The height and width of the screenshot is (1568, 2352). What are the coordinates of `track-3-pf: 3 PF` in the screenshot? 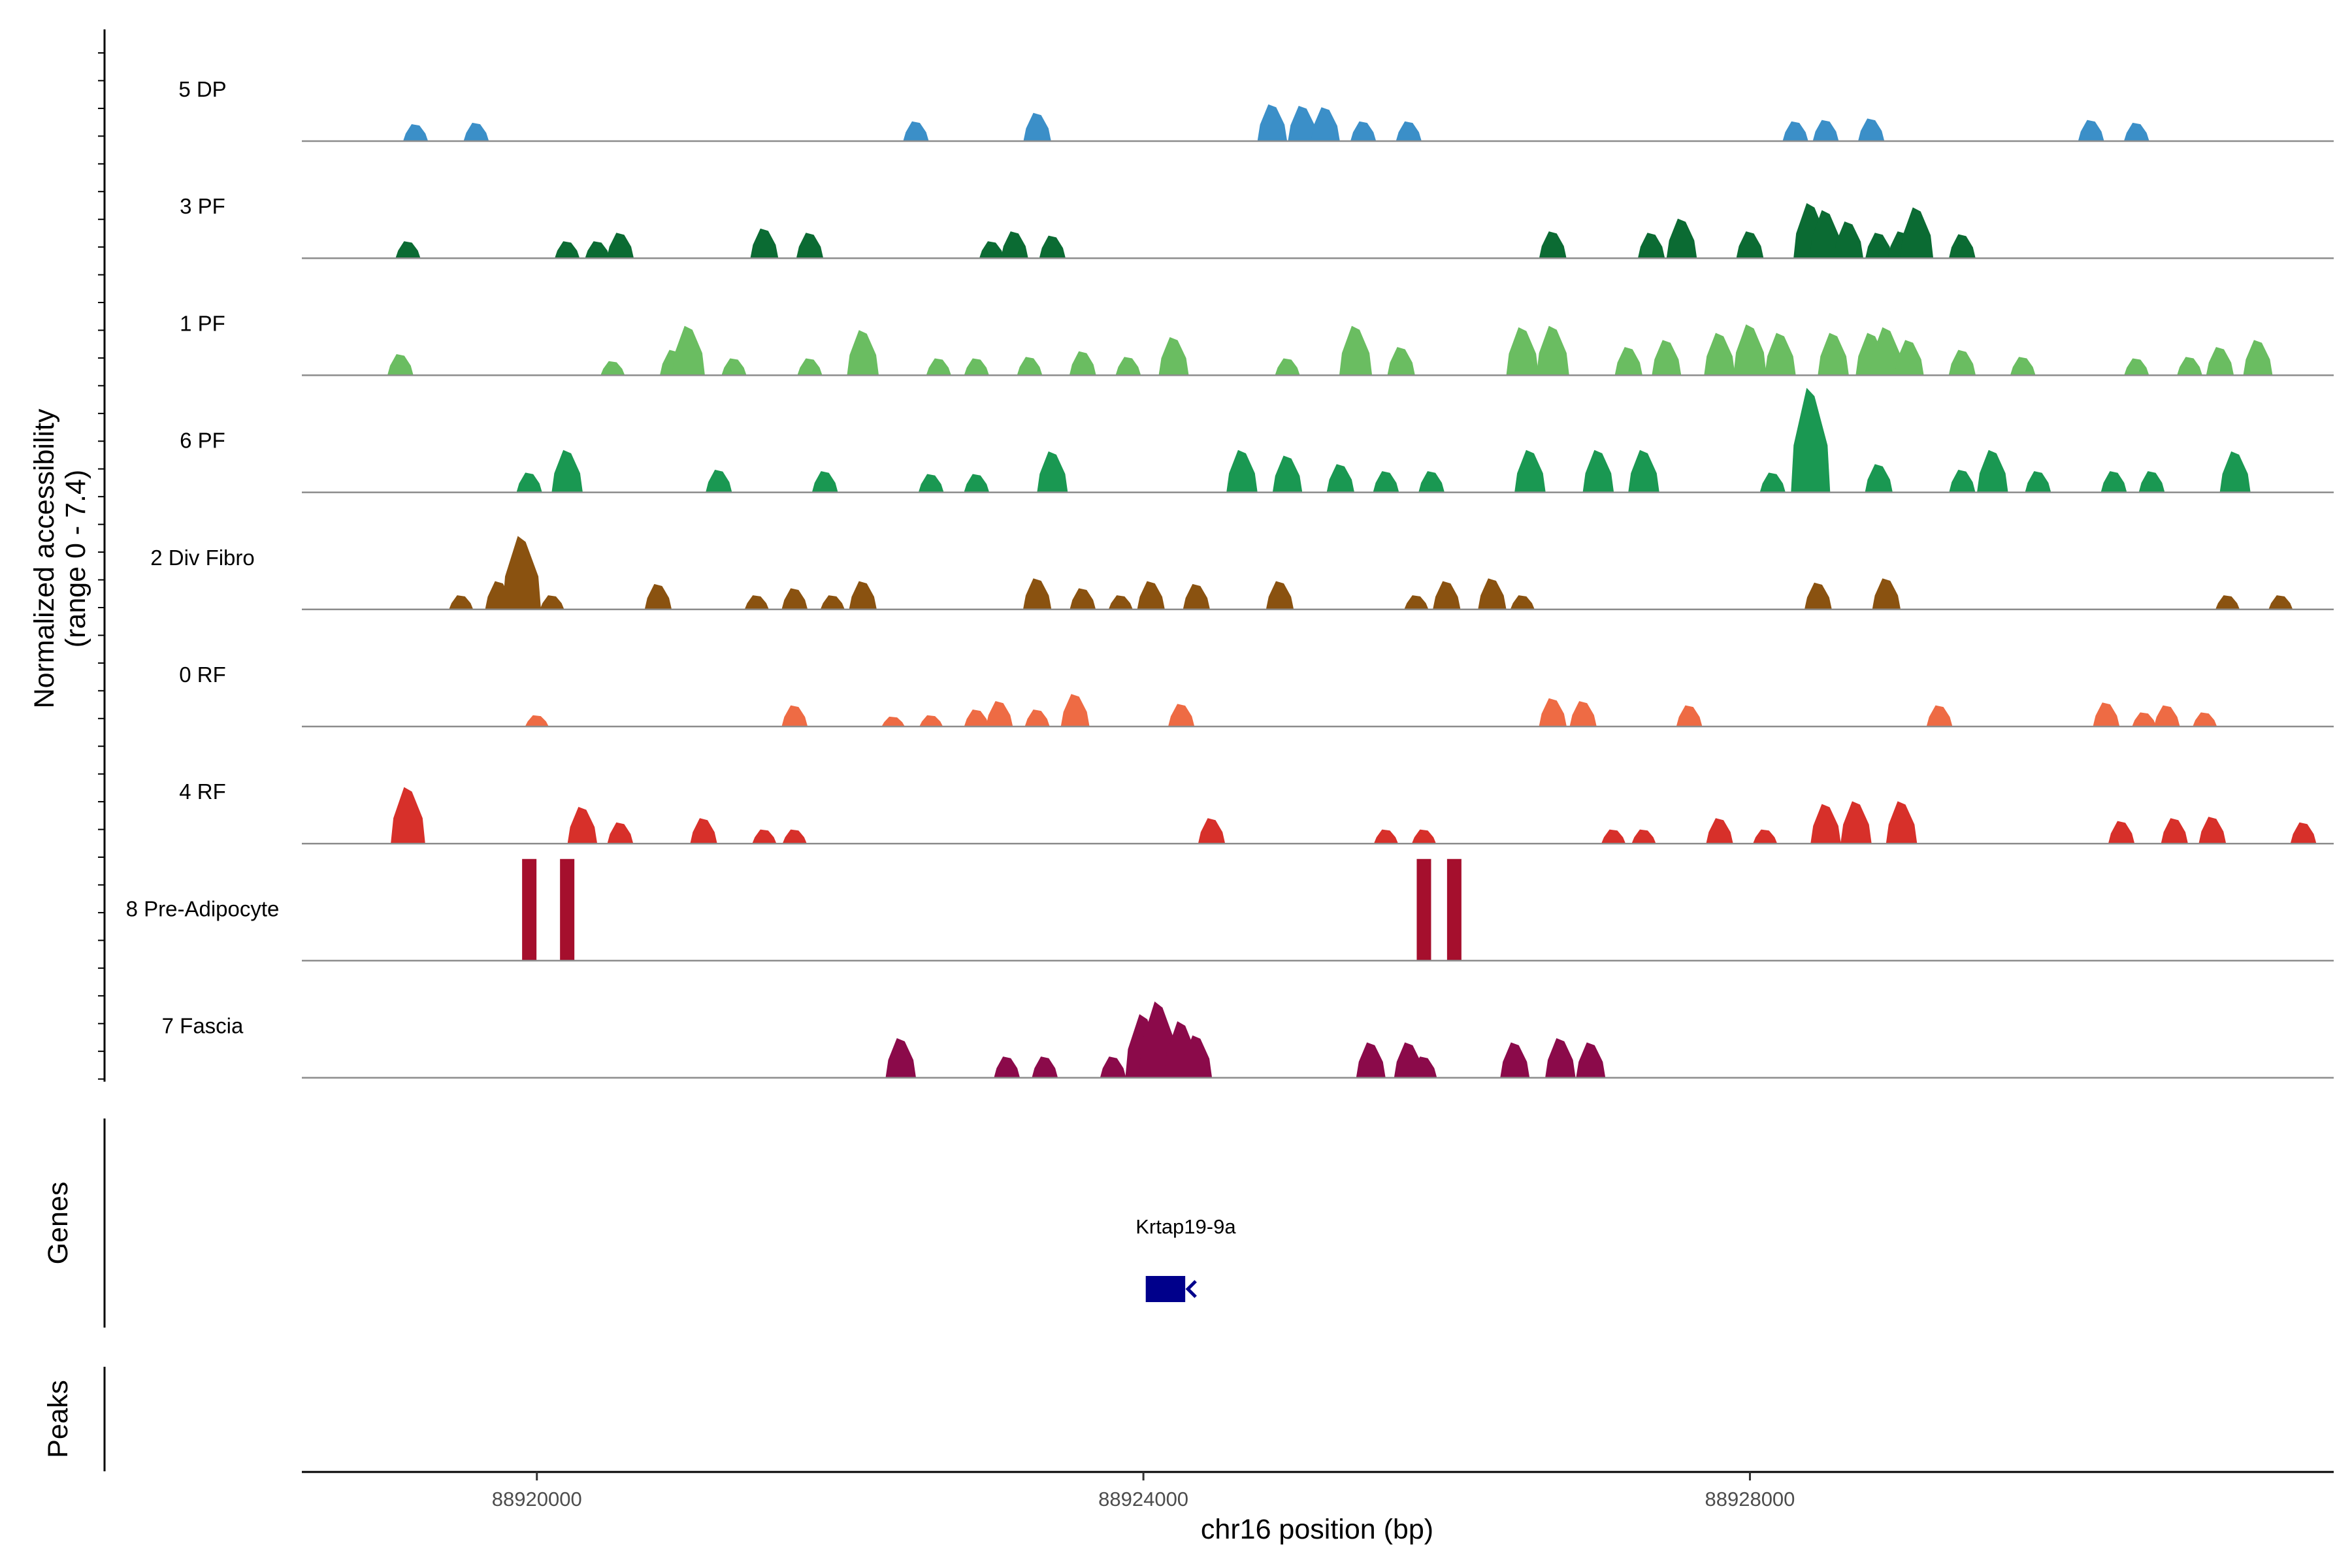 It's located at (1257, 226).